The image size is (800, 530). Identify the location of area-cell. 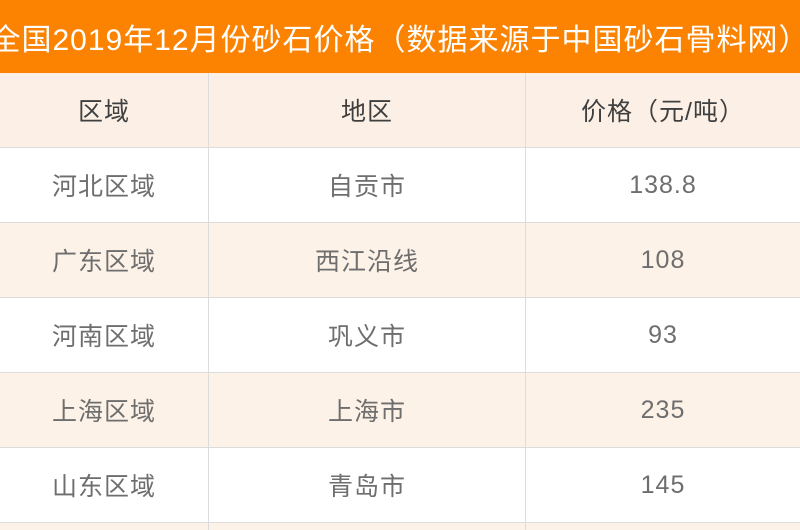
(367, 526).